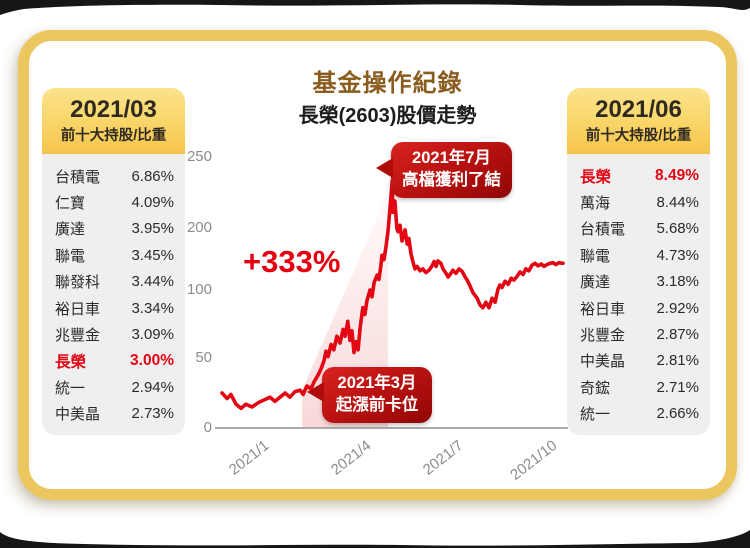 The width and height of the screenshot is (750, 548). What do you see at coordinates (677, 229) in the screenshot?
I see `holding-weight: 5.68%` at bounding box center [677, 229].